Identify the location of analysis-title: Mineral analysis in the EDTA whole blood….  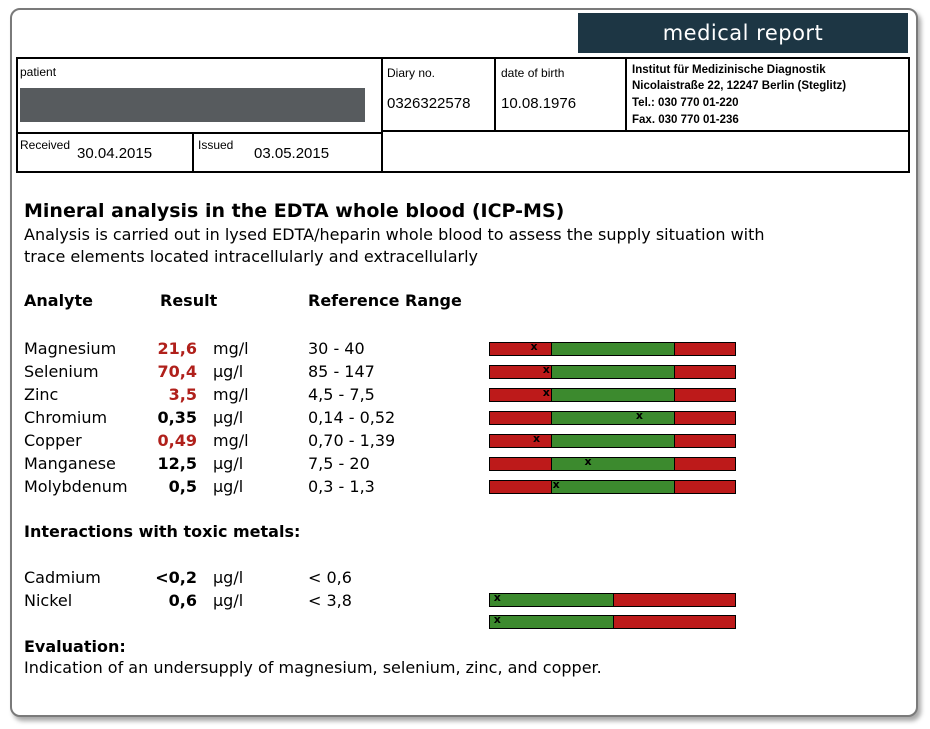
(294, 211).